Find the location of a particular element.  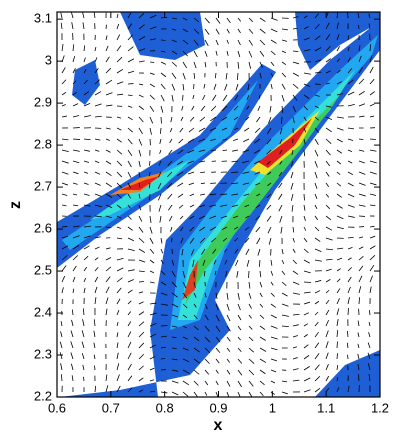

x-tick-label: 1.2 is located at coordinates (380, 407).